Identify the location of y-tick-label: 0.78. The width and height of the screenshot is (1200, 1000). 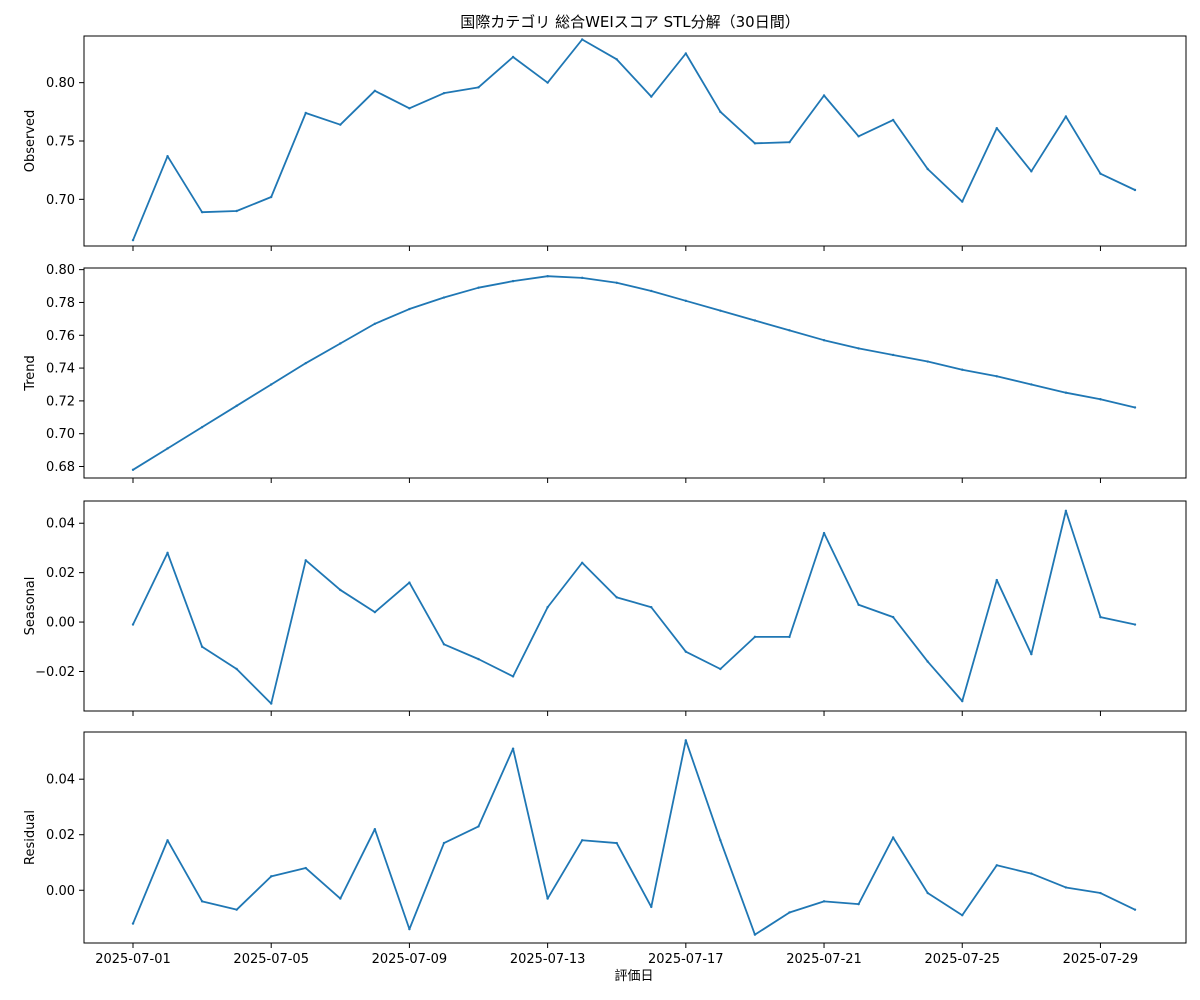
(60, 303).